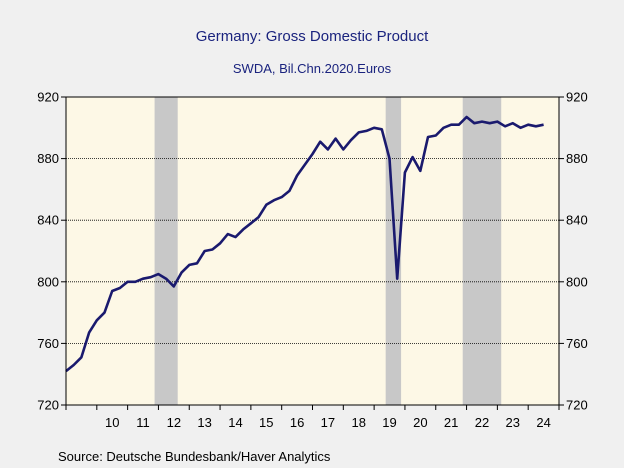 The height and width of the screenshot is (468, 624). What do you see at coordinates (112, 422) in the screenshot?
I see `x-tick-label: 10` at bounding box center [112, 422].